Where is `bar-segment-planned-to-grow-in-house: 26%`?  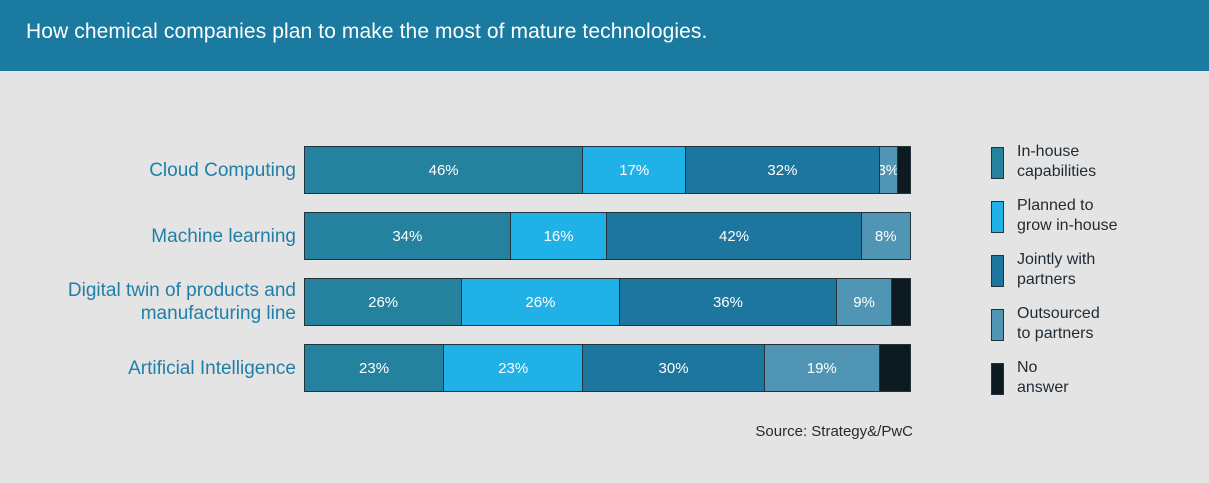
bar-segment-planned-to-grow-in-house: 26% is located at coordinates (541, 302).